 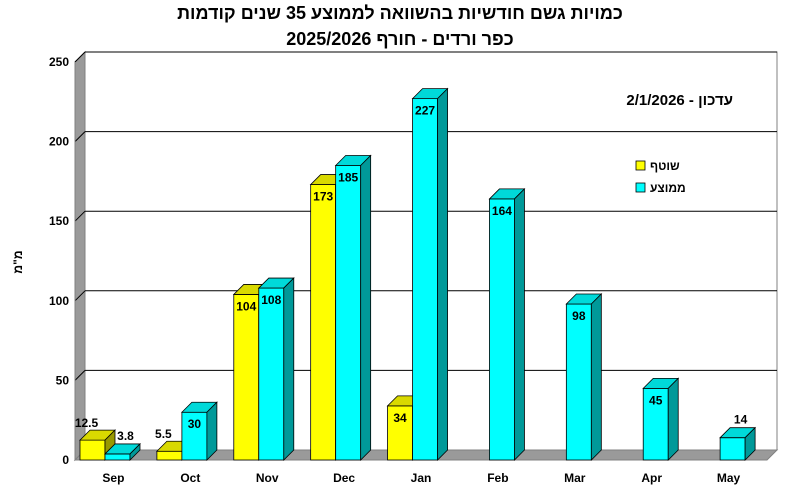 What do you see at coordinates (63, 380) in the screenshot?
I see `y-tick-label: 50` at bounding box center [63, 380].